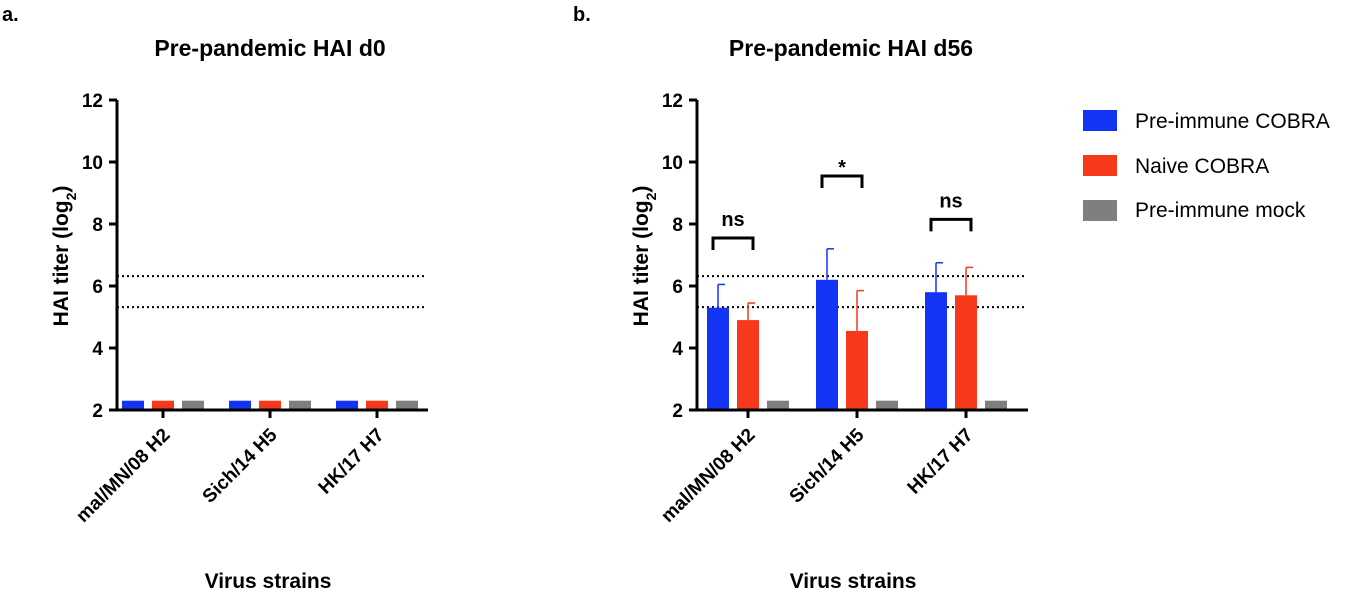 Image resolution: width=1371 pixels, height=594 pixels. What do you see at coordinates (268, 581) in the screenshot?
I see `panel-a-x-axis-title: Virus strains` at bounding box center [268, 581].